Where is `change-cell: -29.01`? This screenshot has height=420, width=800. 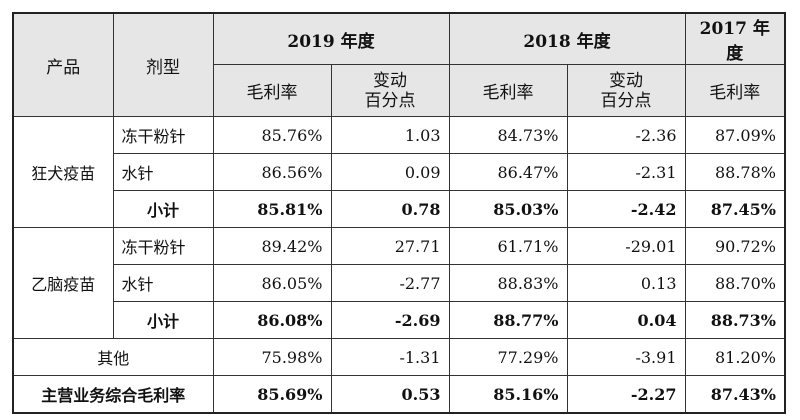 change-cell: -29.01 is located at coordinates (626, 246).